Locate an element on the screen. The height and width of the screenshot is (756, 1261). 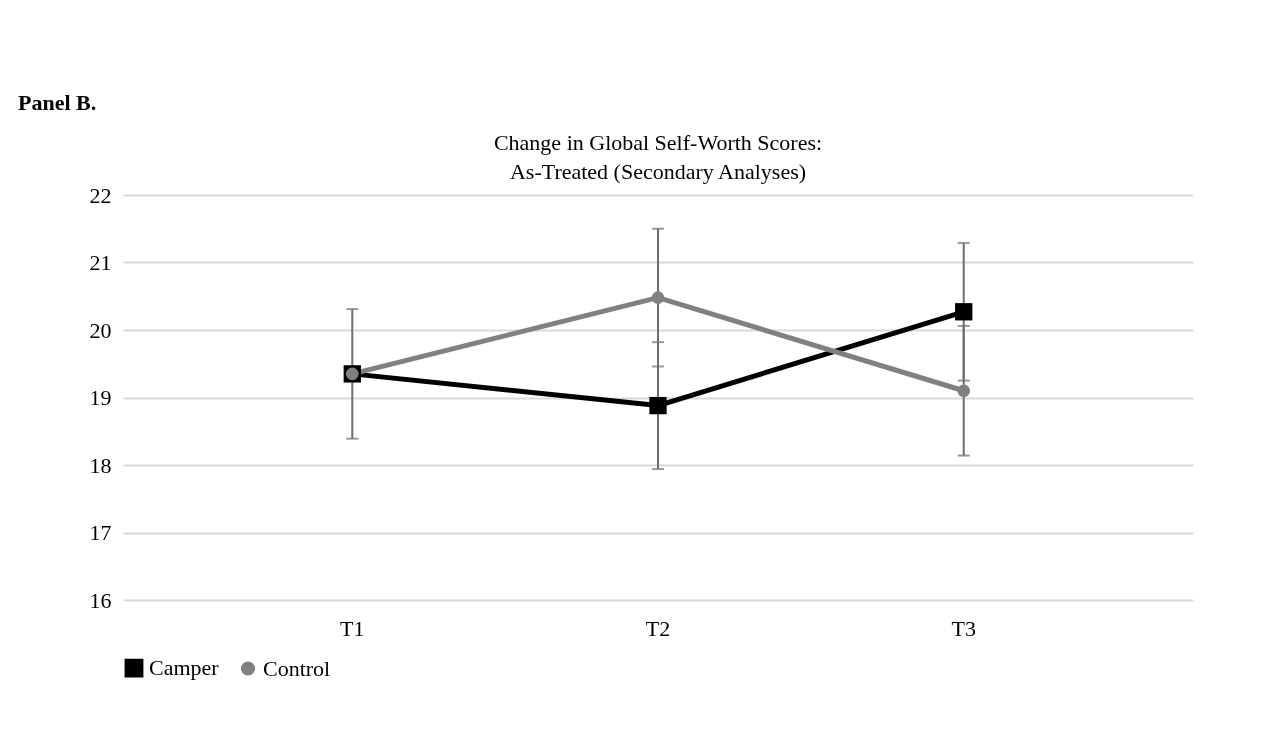
x-tick-label: T2 is located at coordinates (658, 628).